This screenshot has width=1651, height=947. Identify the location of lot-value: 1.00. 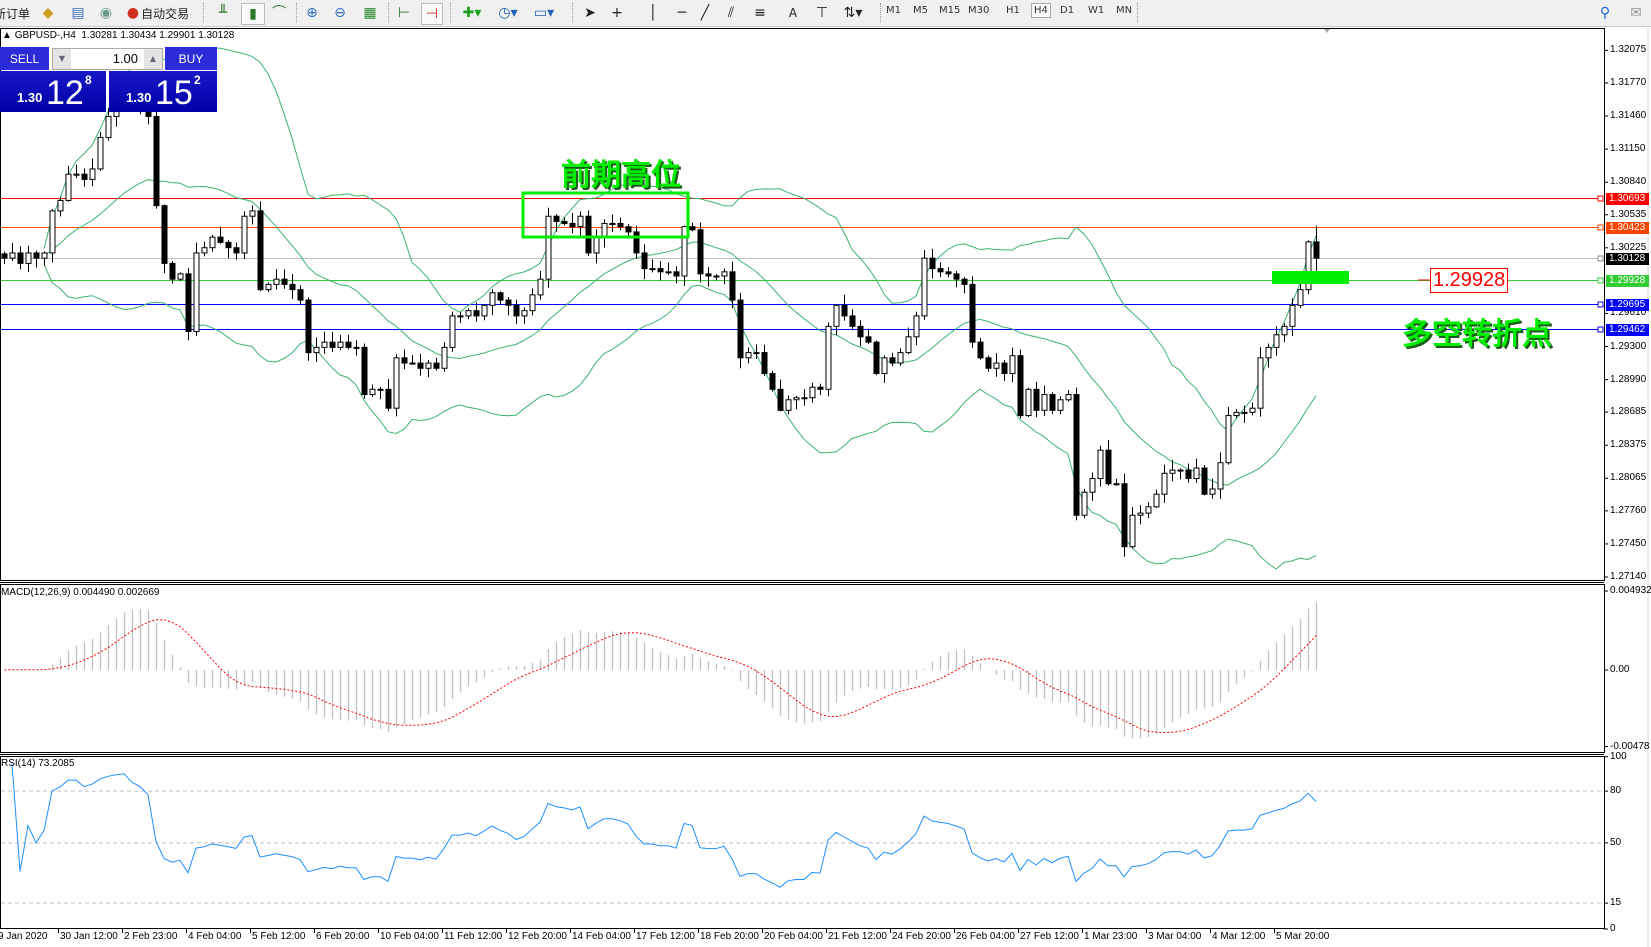
(125, 58).